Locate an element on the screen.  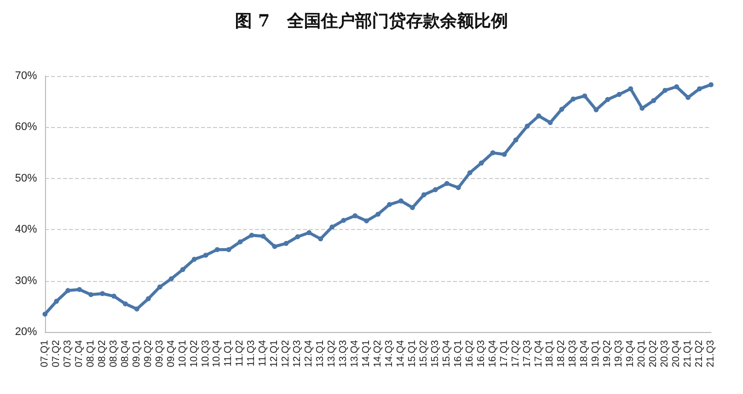
x-tick-label: 15.Q1 is located at coordinates (412, 354).